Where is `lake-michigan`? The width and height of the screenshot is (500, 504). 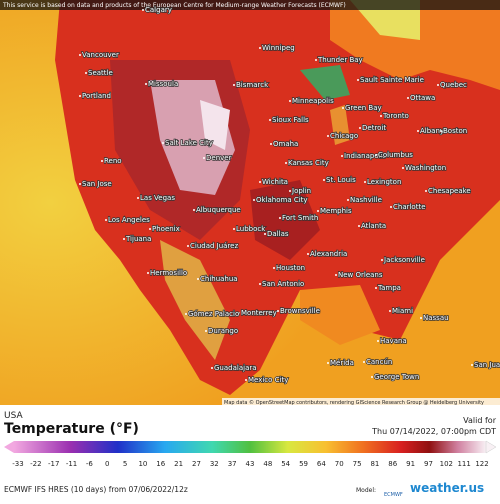
lake-michigan is located at coordinates (340, 125).